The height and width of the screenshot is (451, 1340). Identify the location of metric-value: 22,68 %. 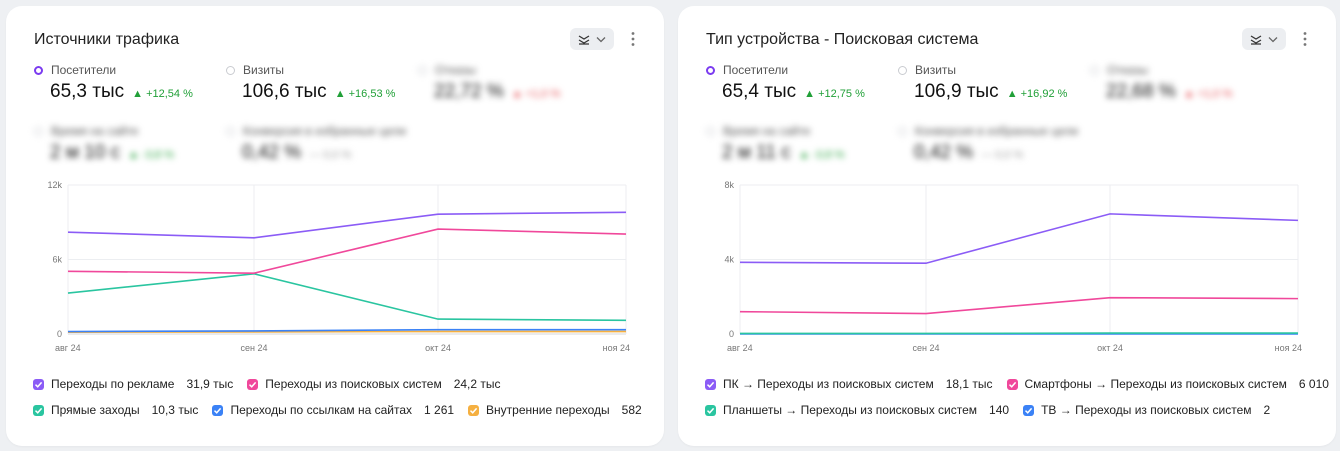
(1141, 91).